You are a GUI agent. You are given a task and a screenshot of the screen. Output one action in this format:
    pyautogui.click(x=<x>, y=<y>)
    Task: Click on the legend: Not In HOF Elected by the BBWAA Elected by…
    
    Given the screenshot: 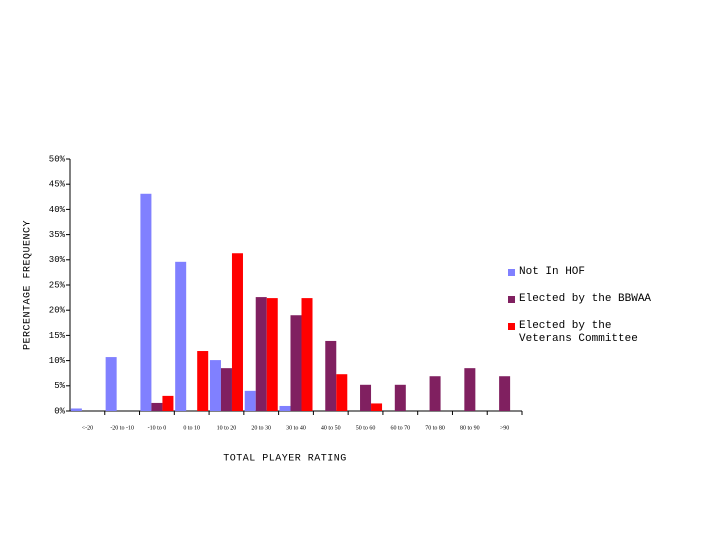 What is the action you would take?
    pyautogui.click(x=593, y=313)
    